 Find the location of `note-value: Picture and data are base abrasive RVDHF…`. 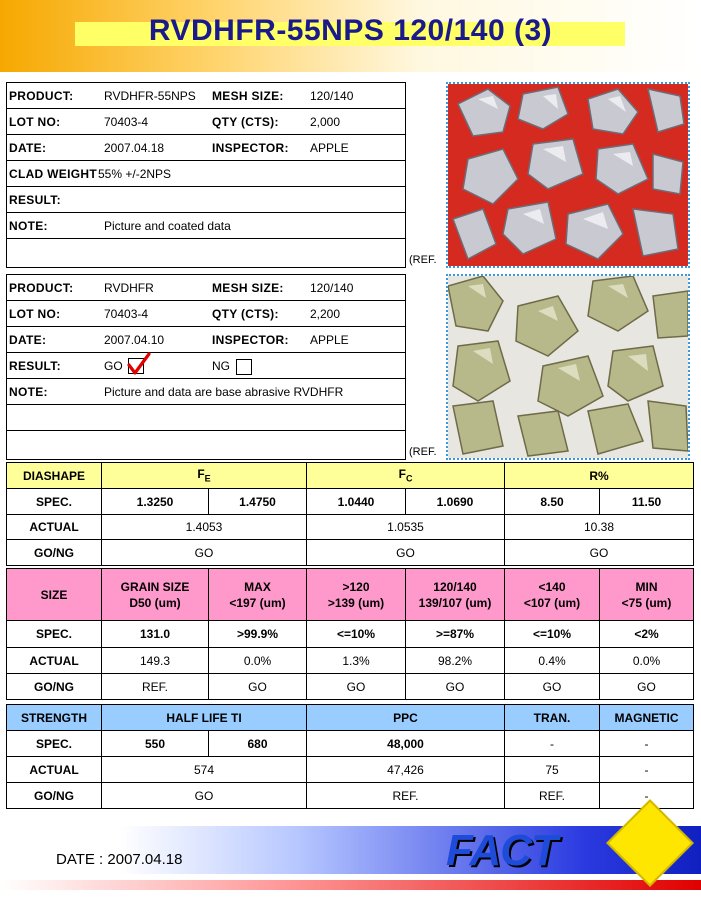

note-value: Picture and data are base abrasive RVDHF… is located at coordinates (224, 392).